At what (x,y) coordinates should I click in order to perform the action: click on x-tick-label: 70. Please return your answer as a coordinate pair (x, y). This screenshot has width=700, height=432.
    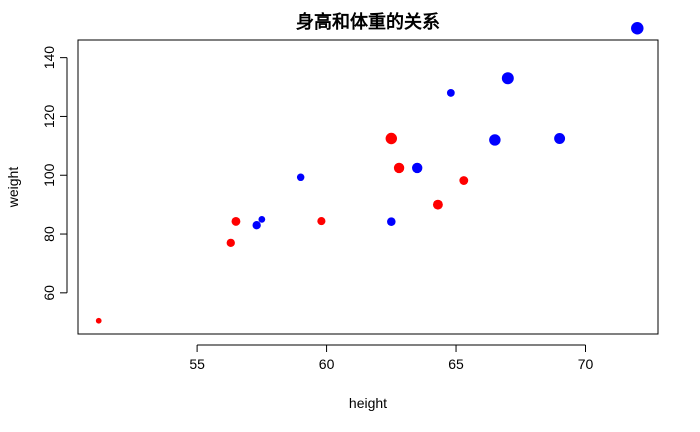
    Looking at the image, I should click on (586, 364).